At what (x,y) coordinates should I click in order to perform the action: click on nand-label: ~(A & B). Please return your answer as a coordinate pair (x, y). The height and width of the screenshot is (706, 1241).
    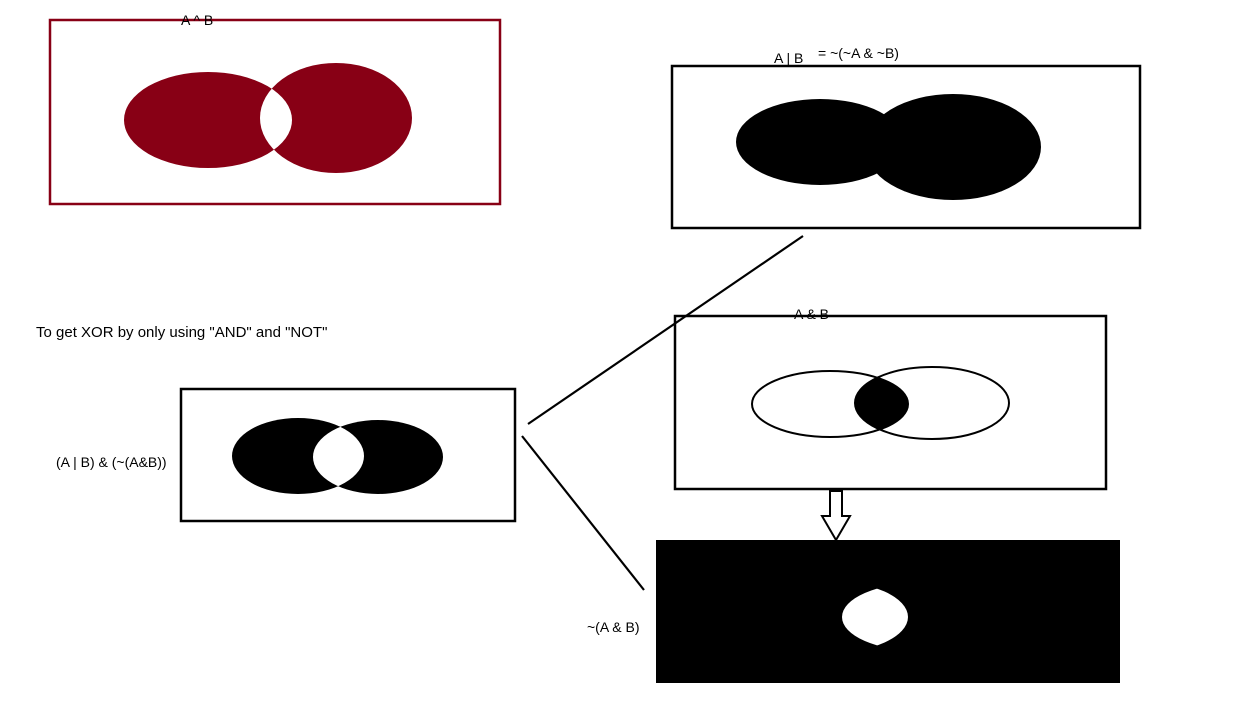
    Looking at the image, I should click on (613, 627).